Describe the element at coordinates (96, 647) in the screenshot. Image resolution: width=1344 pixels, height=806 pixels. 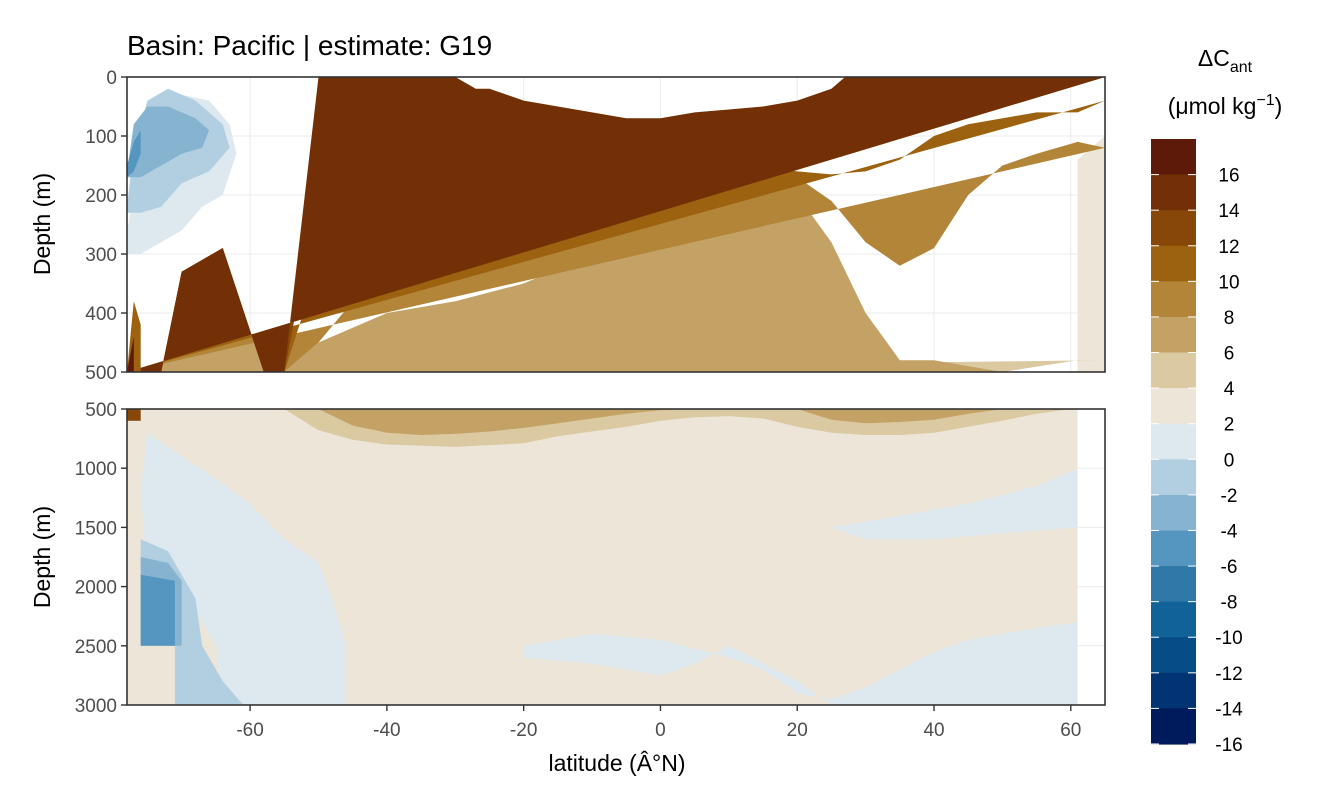
I see `lower-ytick-label: 2500` at that location.